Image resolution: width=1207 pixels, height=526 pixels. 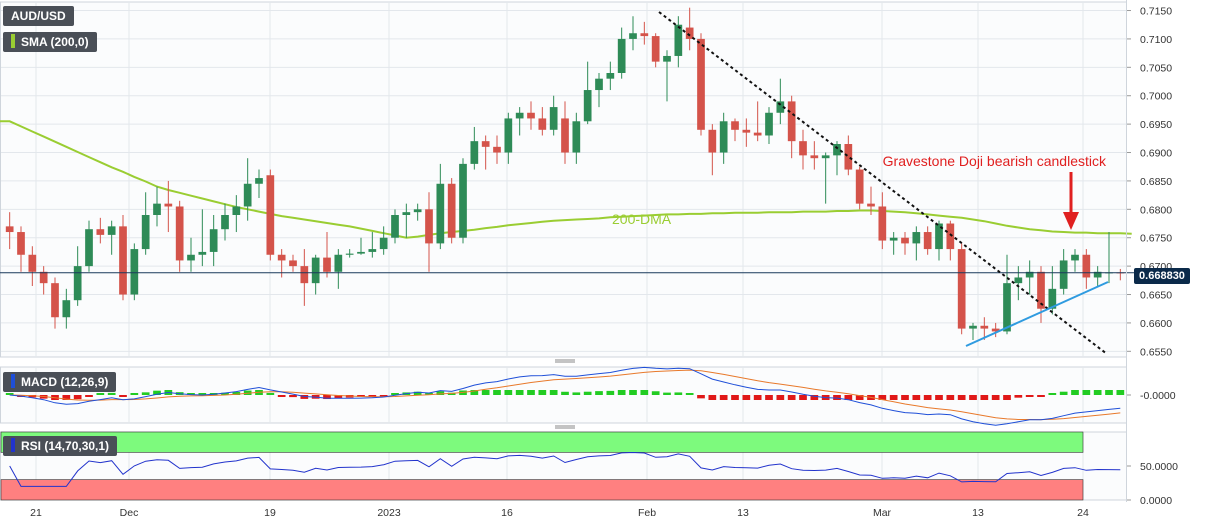 I want to click on sma-tag: SMA (200,0), so click(x=50, y=42).